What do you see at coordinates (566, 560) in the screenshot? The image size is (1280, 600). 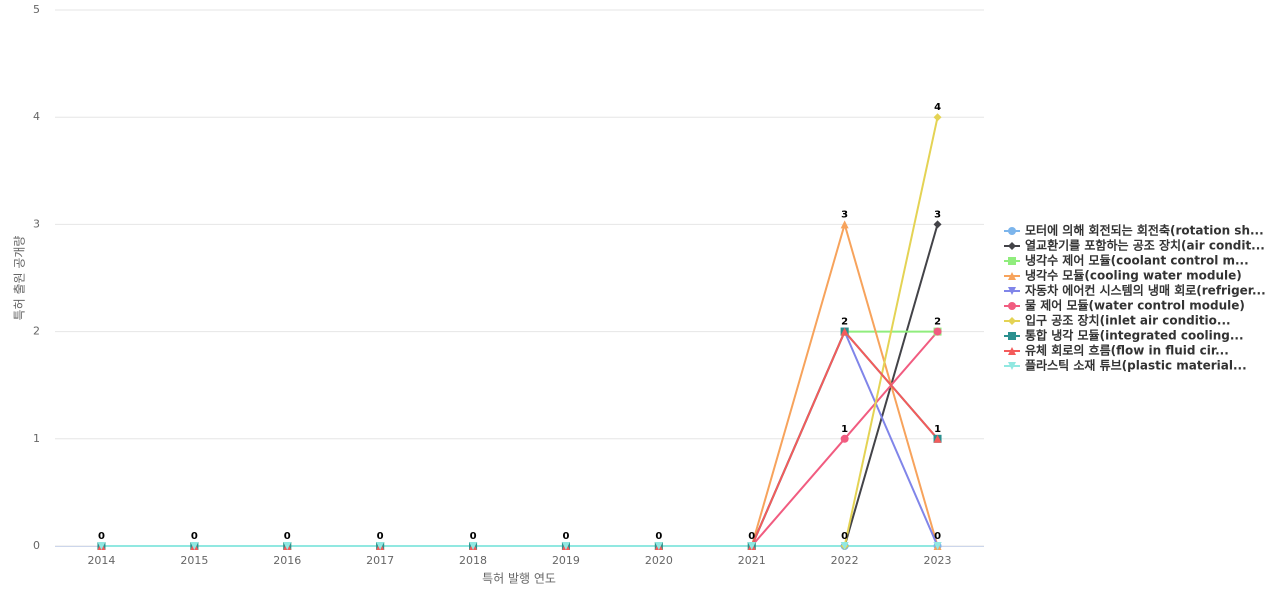 I see `x-tick-label: 2019` at bounding box center [566, 560].